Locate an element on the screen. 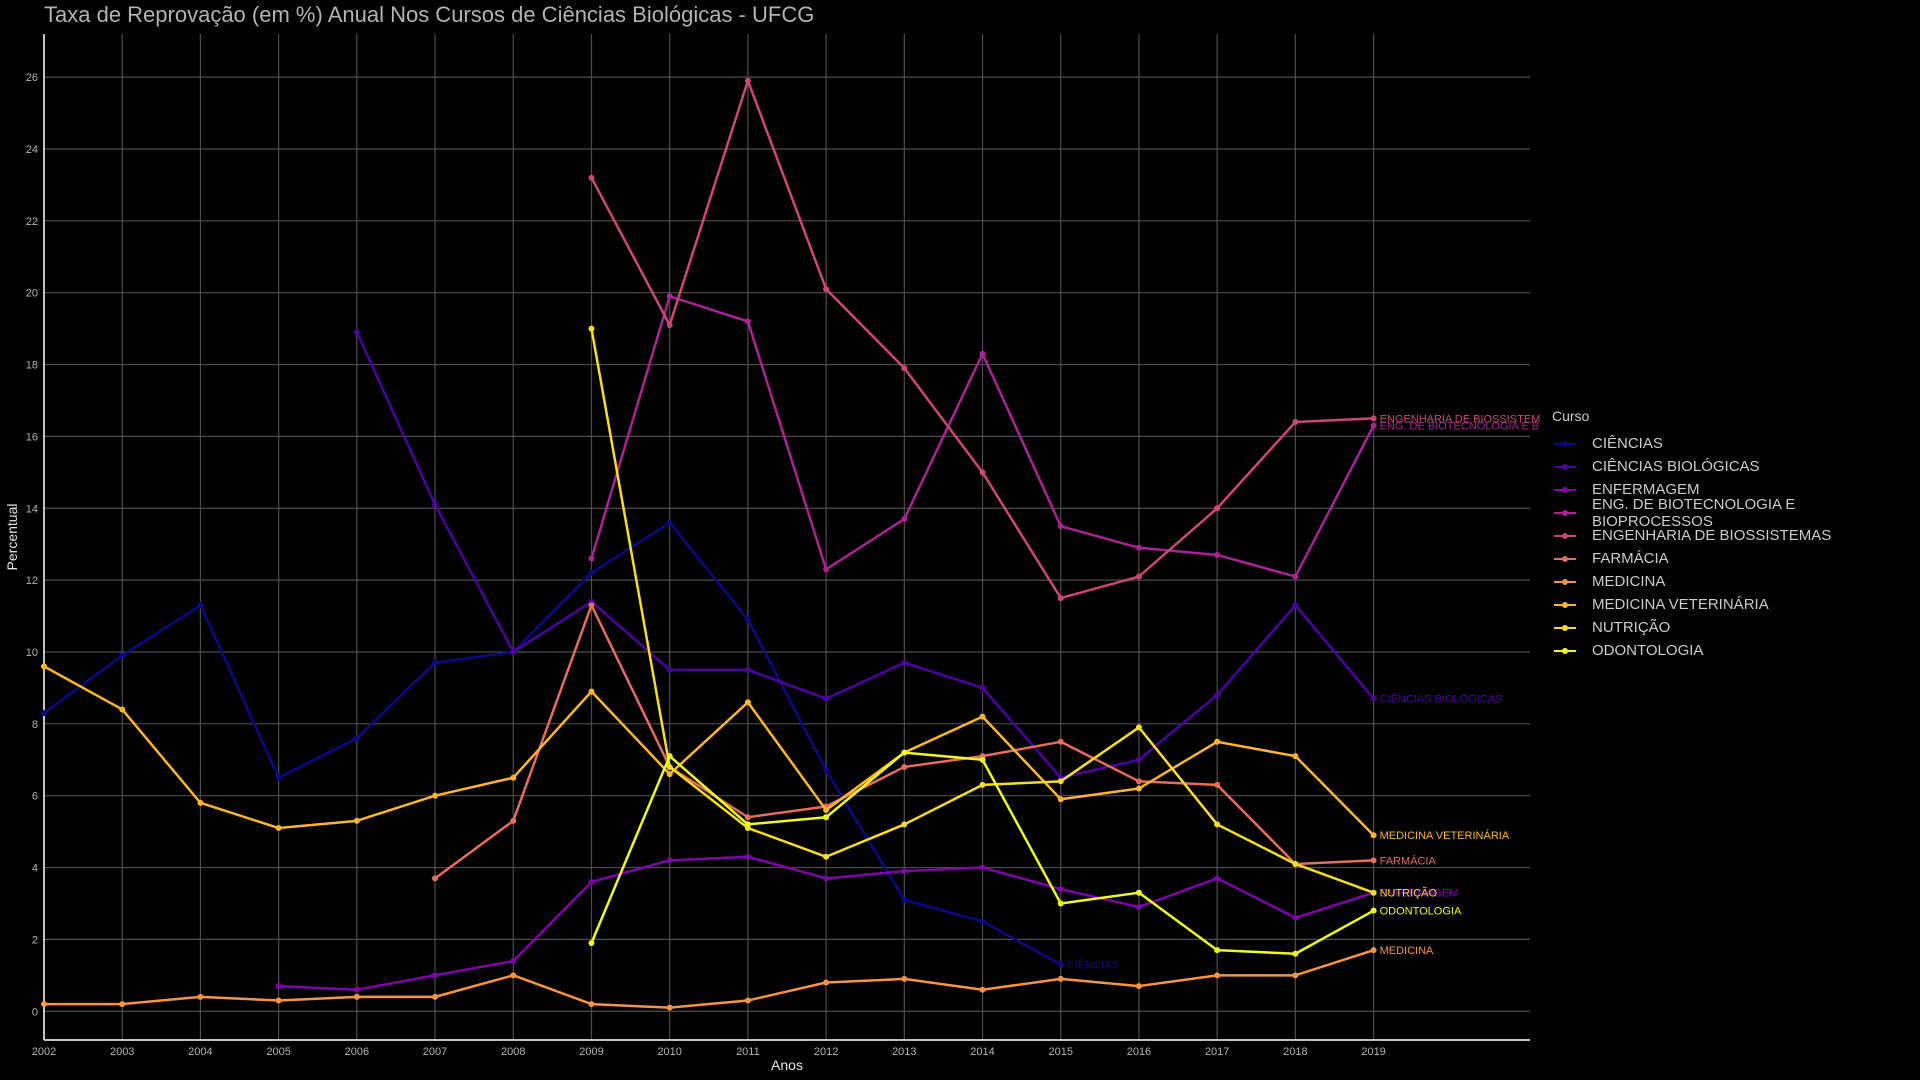 Image resolution: width=1920 pixels, height=1080 pixels. y-tick-label: 18 is located at coordinates (32, 366).